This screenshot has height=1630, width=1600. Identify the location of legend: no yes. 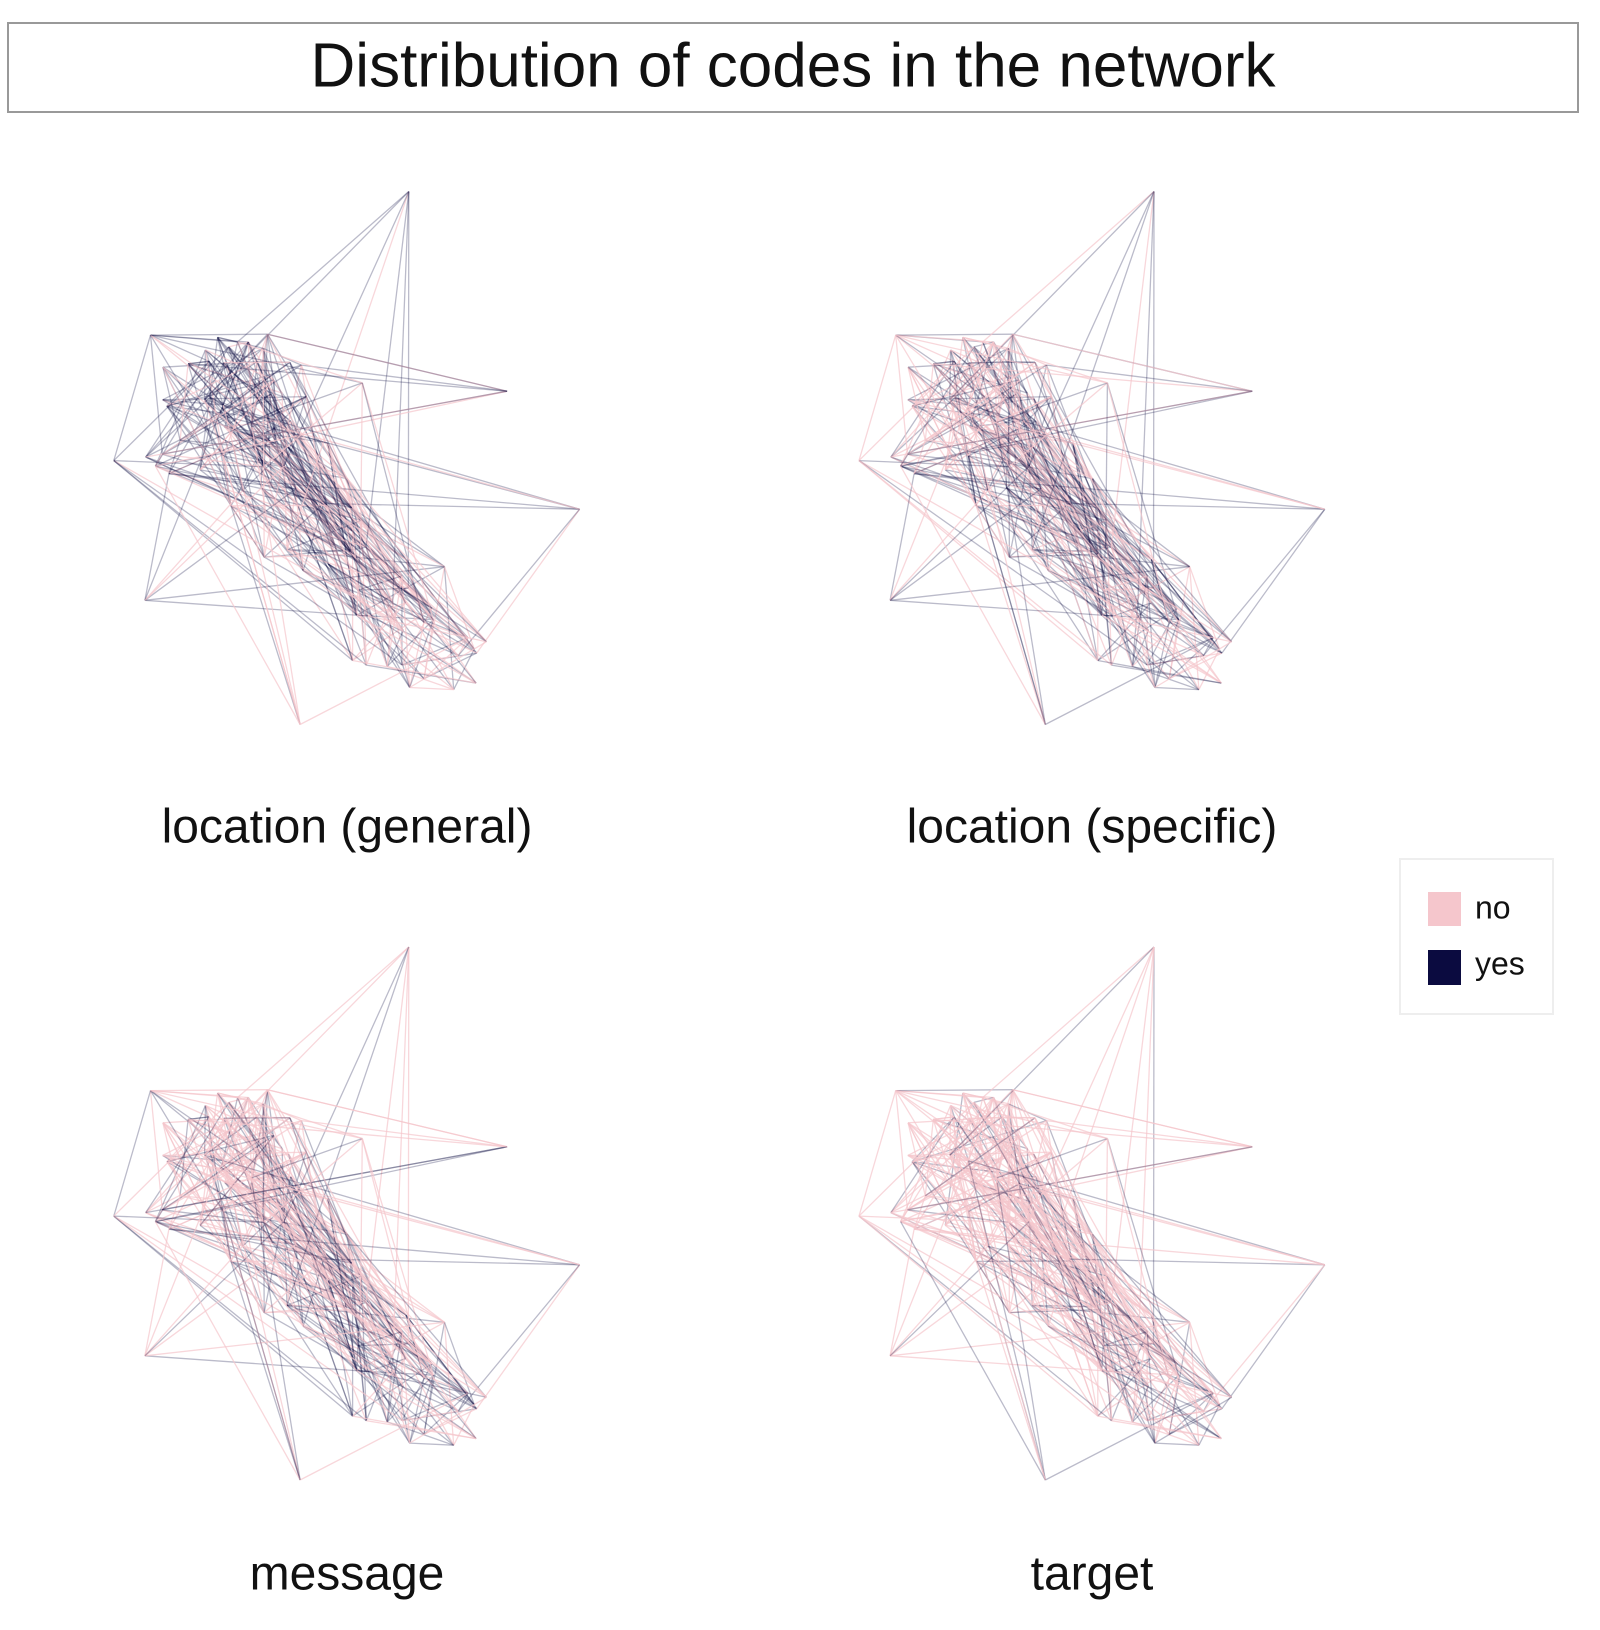
(1476, 936).